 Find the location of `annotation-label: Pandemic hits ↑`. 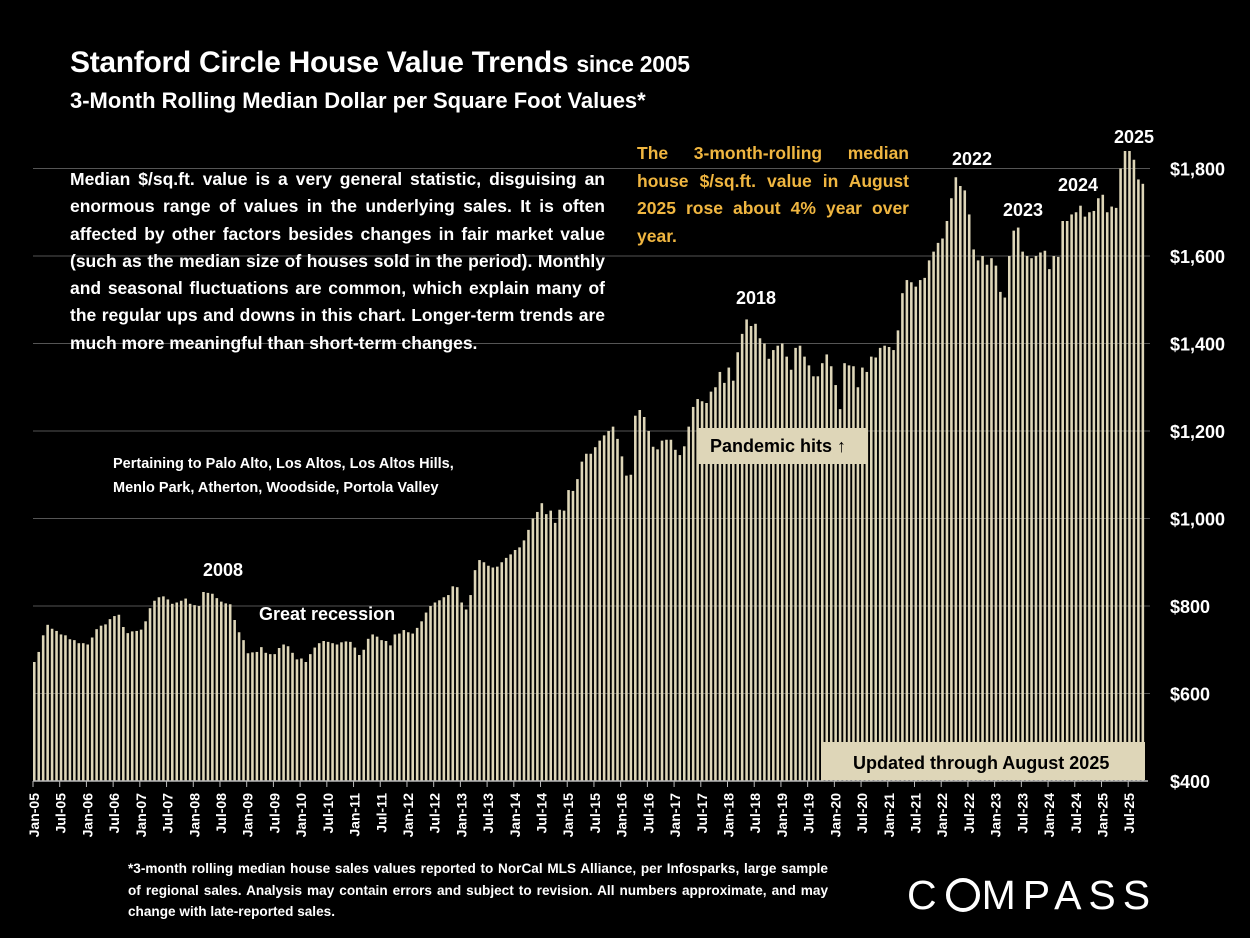

annotation-label: Pandemic hits ↑ is located at coordinates (778, 446).